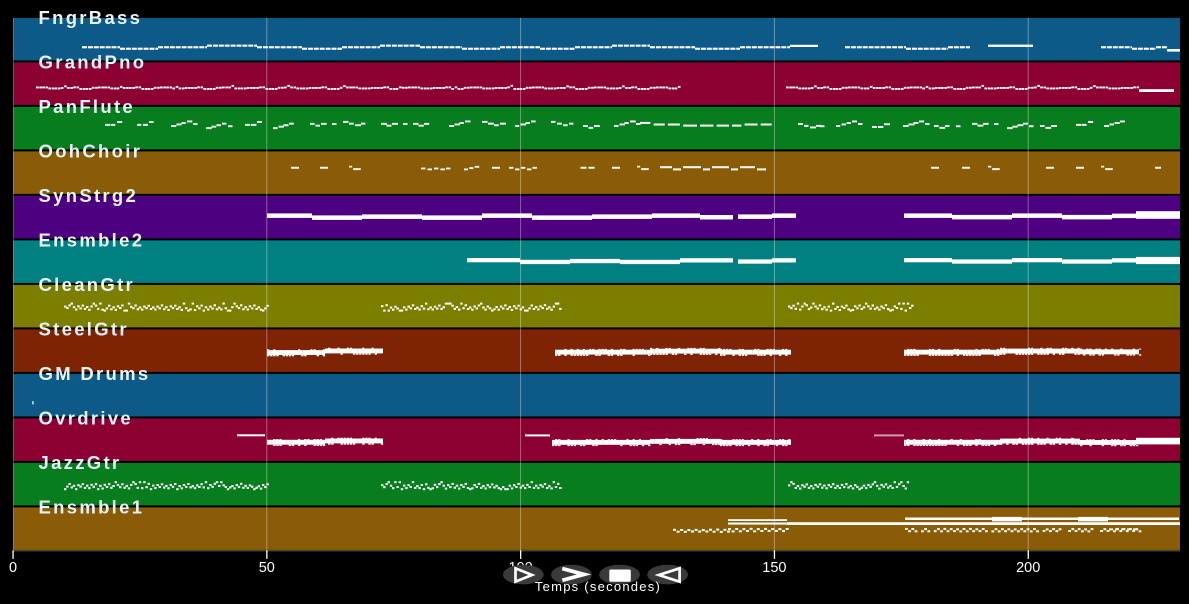 This screenshot has height=604, width=1189. Describe the element at coordinates (267, 568) in the screenshot. I see `svg-text: 50` at that location.